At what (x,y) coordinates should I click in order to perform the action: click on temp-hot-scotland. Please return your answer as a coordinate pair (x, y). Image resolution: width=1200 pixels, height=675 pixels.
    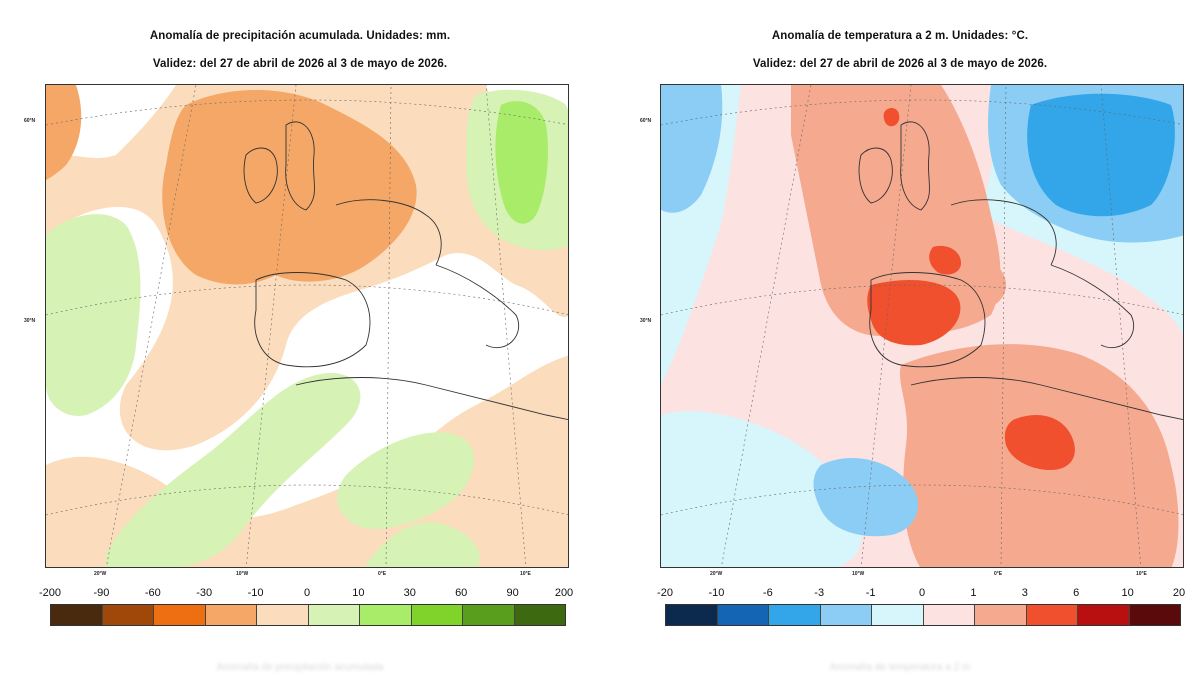
    Looking at the image, I should click on (891, 117).